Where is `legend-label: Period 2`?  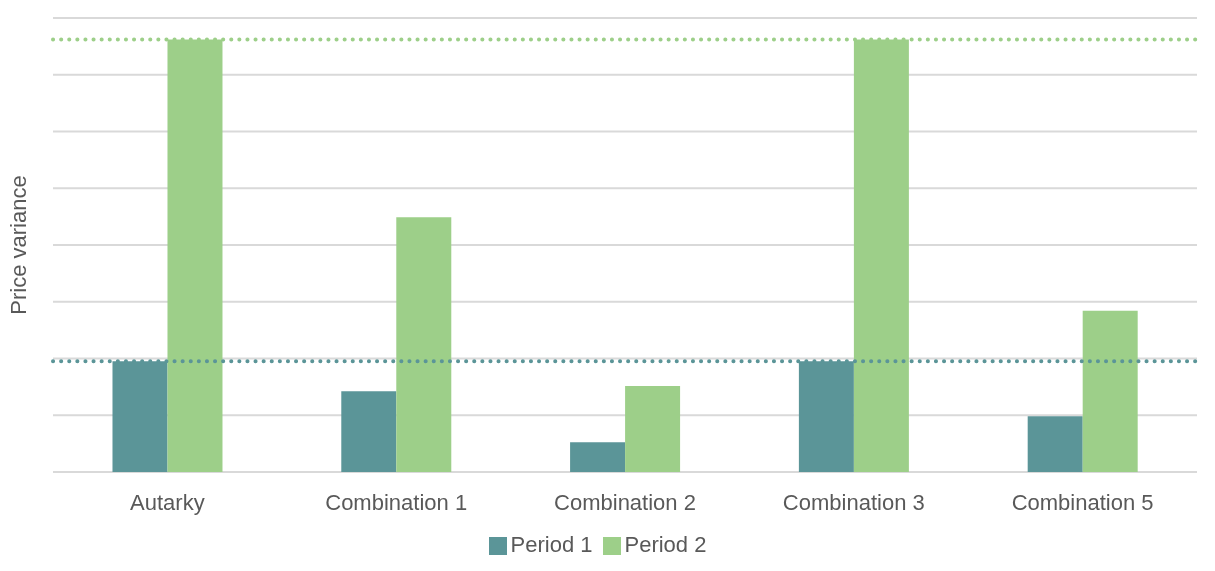 legend-label: Period 2 is located at coordinates (665, 544).